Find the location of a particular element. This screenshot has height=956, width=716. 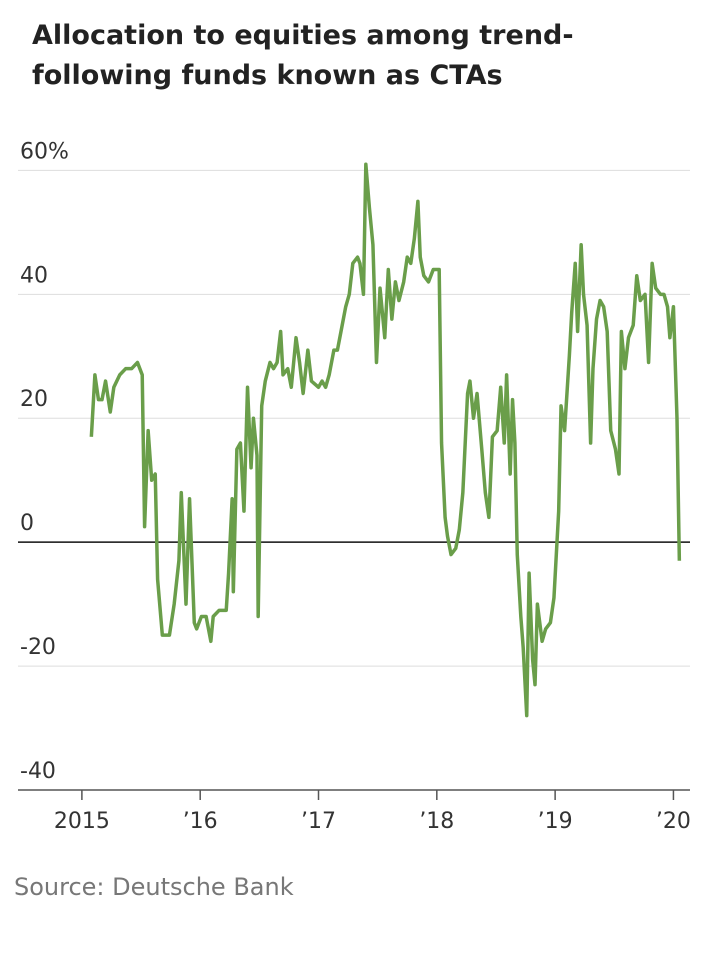

x-tick-label: ’16 is located at coordinates (200, 821).